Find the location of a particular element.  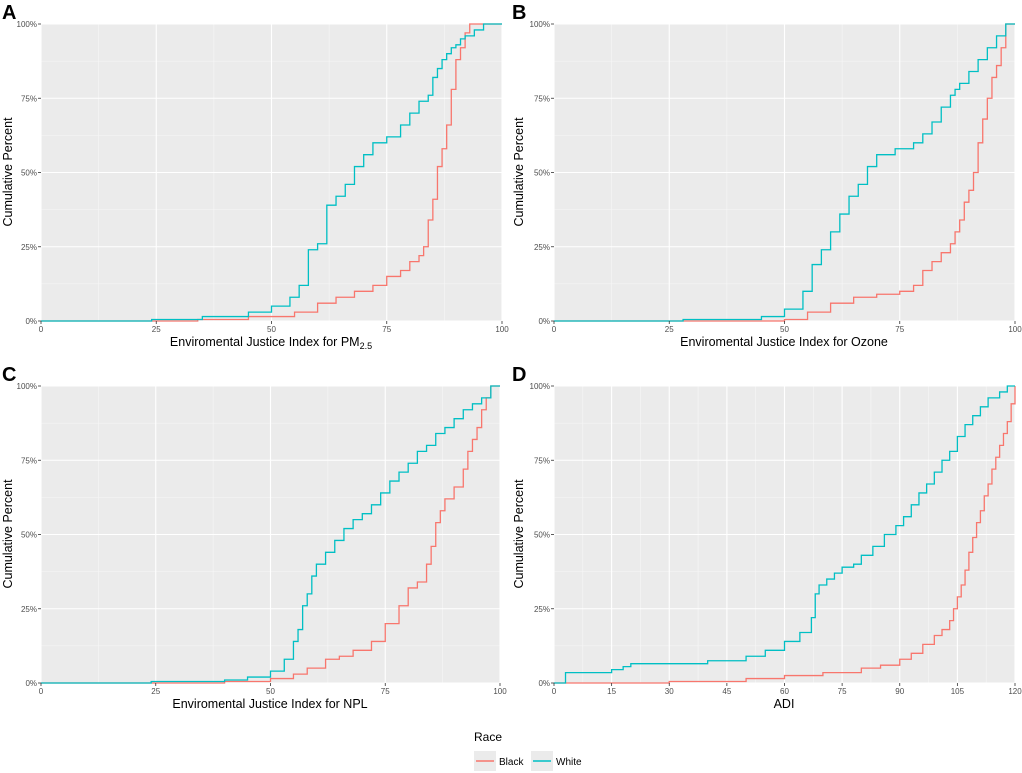

x-tick-label: 15 is located at coordinates (611, 691).